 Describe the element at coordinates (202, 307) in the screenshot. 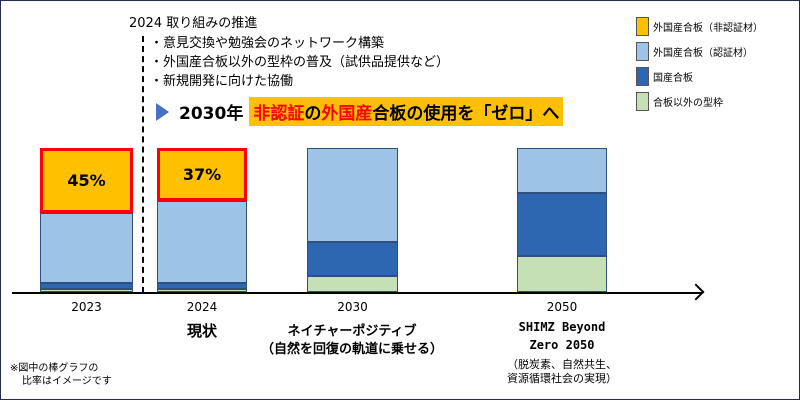

I see `year-label-2024: 2024` at that location.